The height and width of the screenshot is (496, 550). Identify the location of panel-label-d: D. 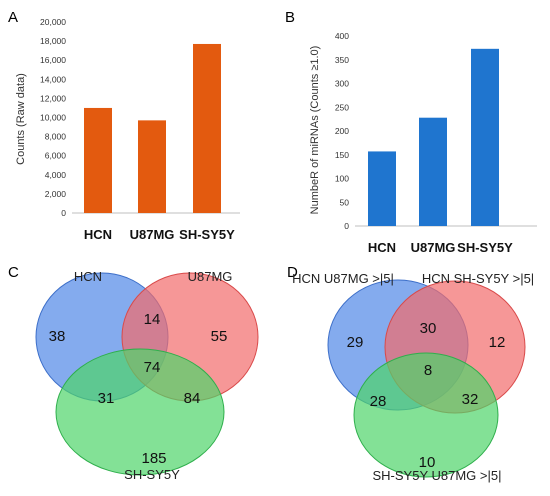
(292, 272).